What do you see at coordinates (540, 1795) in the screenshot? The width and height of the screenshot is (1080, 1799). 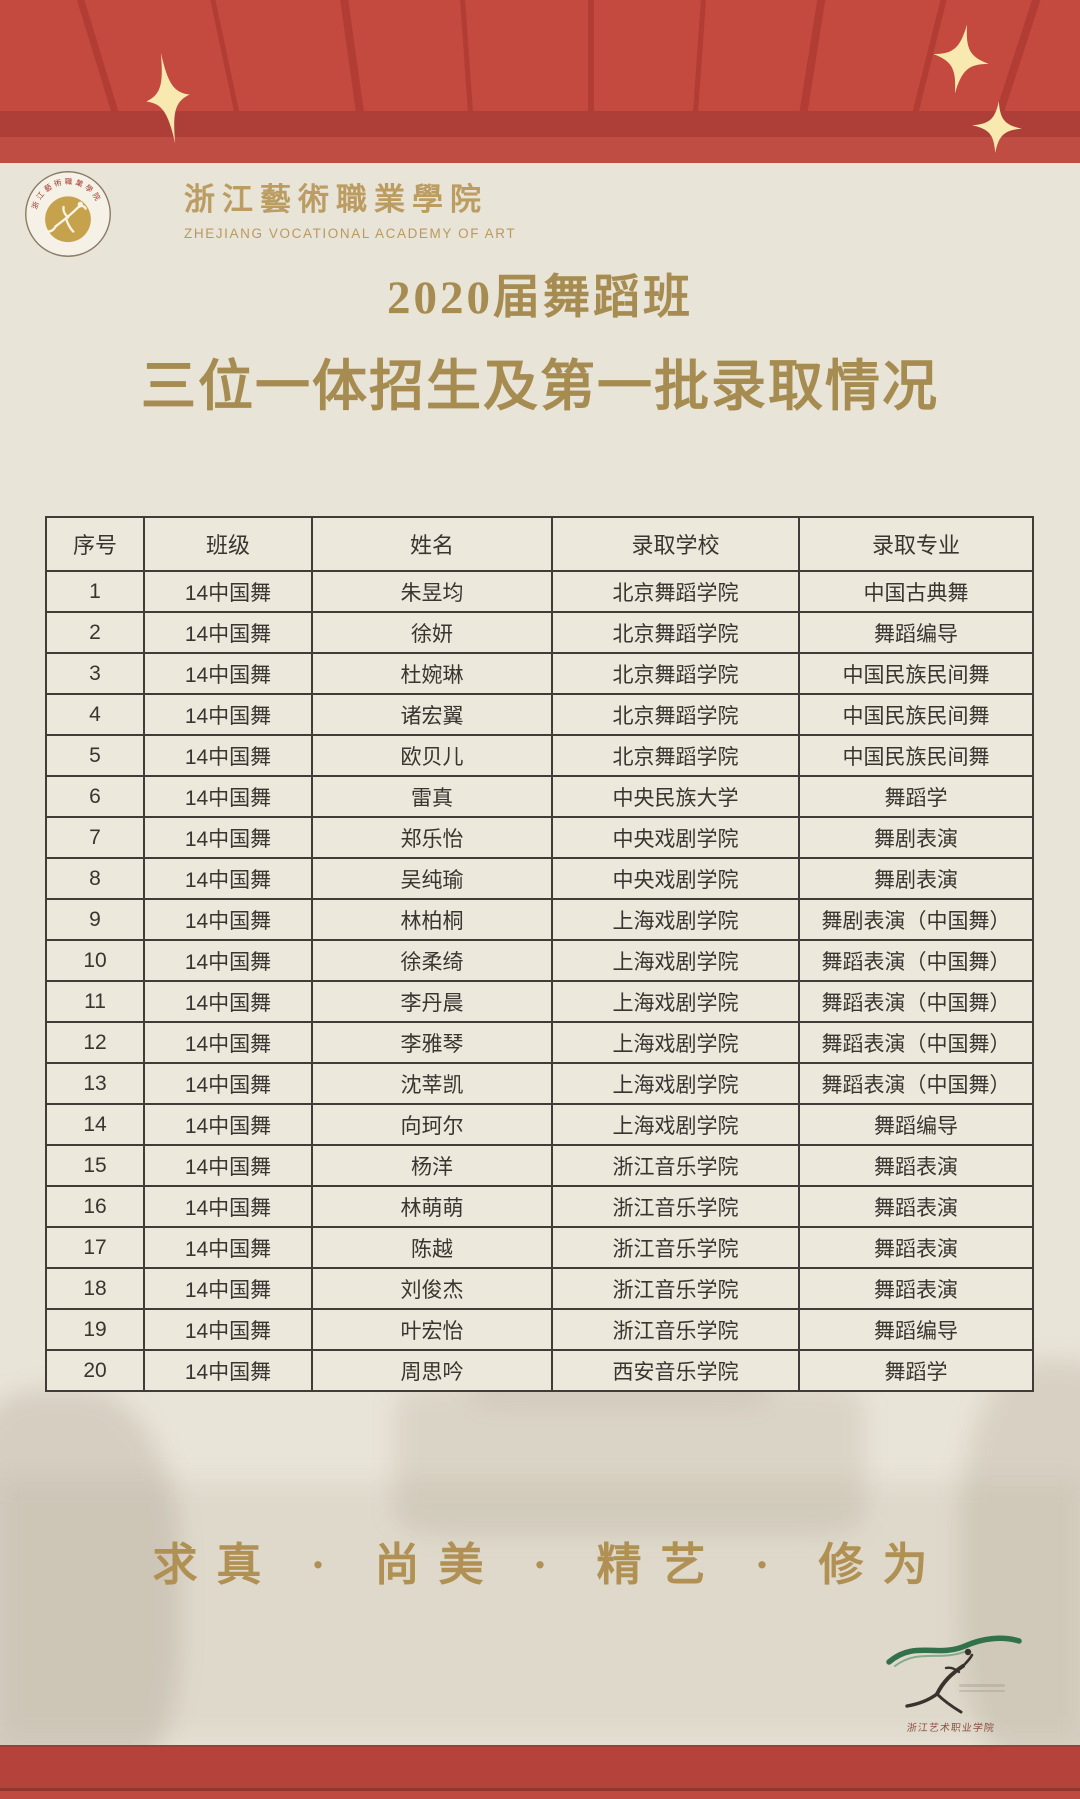 I see `footer-band-bottom` at bounding box center [540, 1795].